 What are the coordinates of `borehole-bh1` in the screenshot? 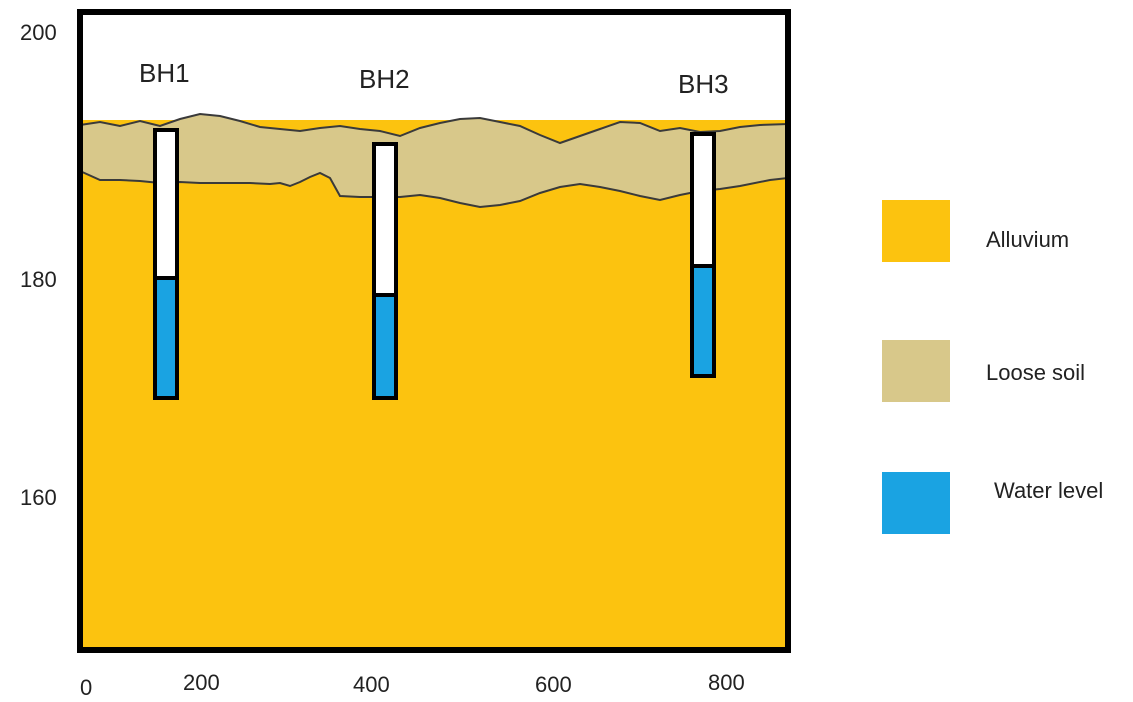 It's located at (166, 264).